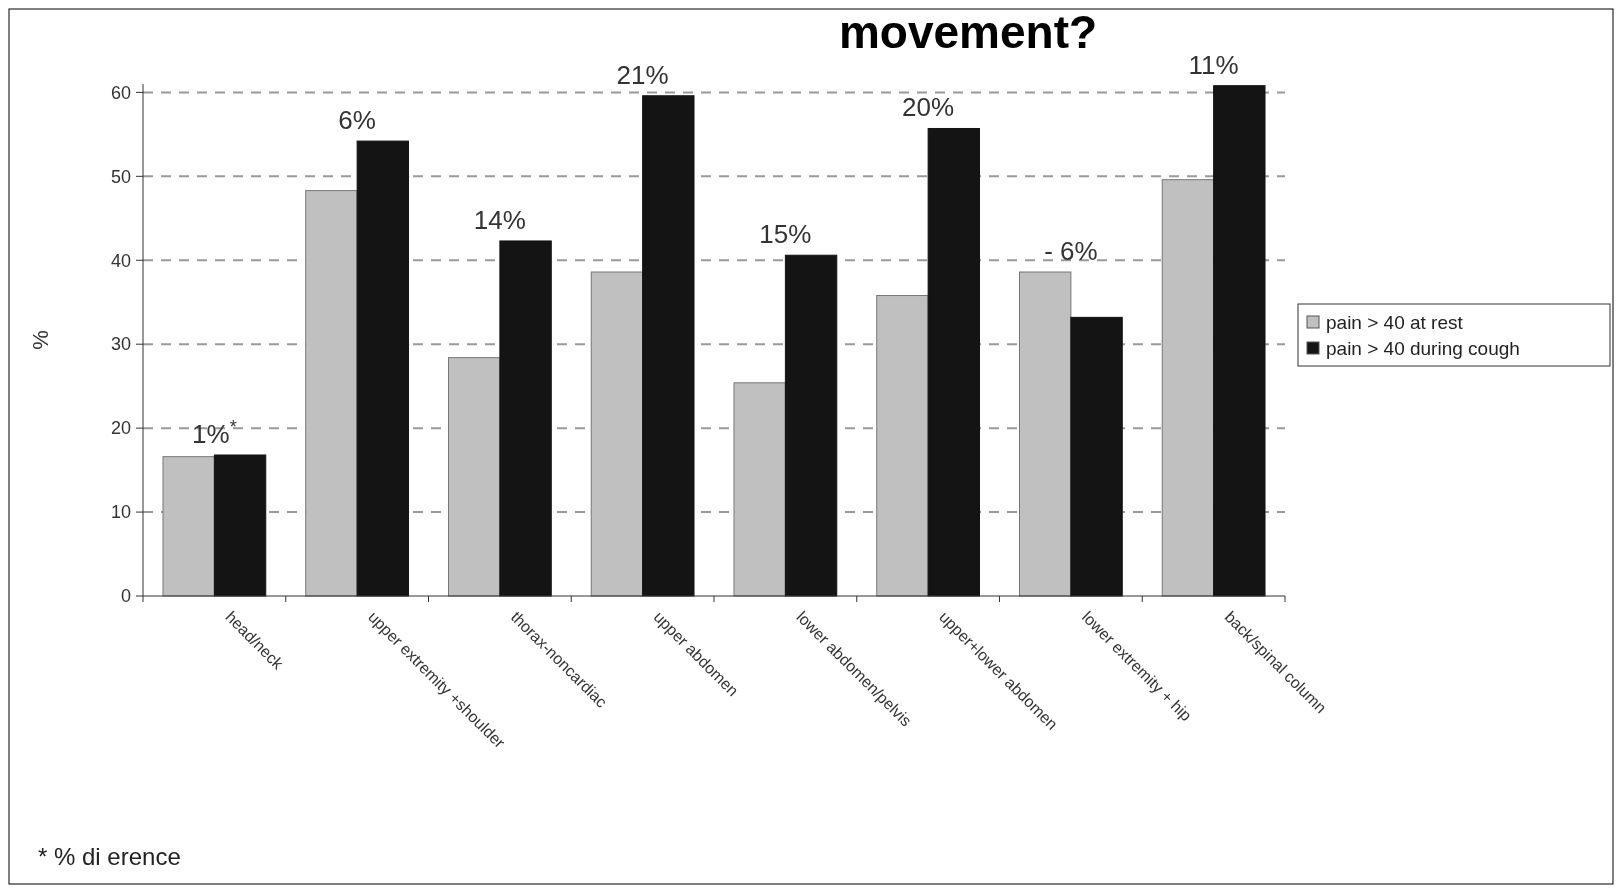  I want to click on y-tick-label: 20, so click(120, 428).